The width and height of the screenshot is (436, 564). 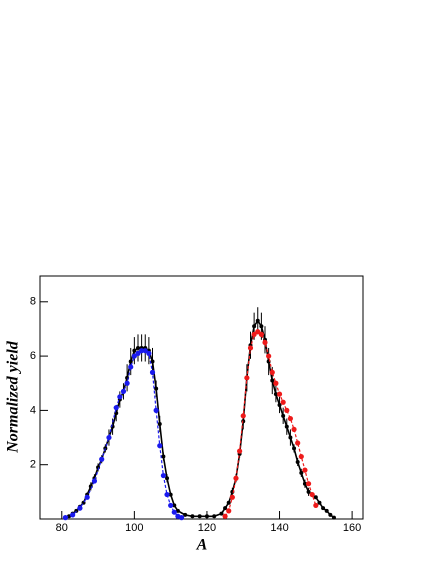 I want to click on y-axis-label: Normalized yield, so click(x=13, y=397).